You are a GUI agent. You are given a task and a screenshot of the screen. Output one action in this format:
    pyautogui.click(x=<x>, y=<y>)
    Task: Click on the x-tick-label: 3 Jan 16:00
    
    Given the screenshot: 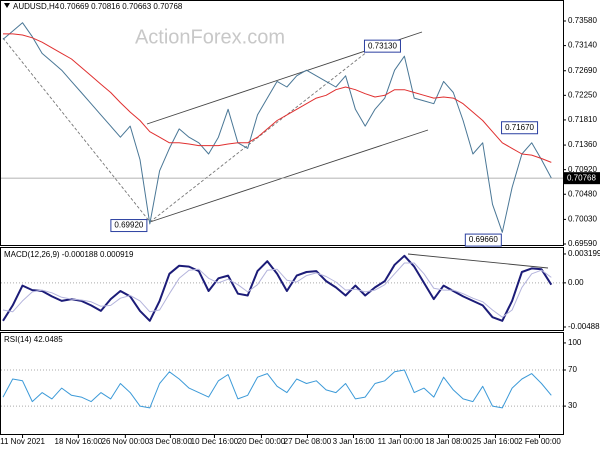 What is the action you would take?
    pyautogui.click(x=354, y=441)
    